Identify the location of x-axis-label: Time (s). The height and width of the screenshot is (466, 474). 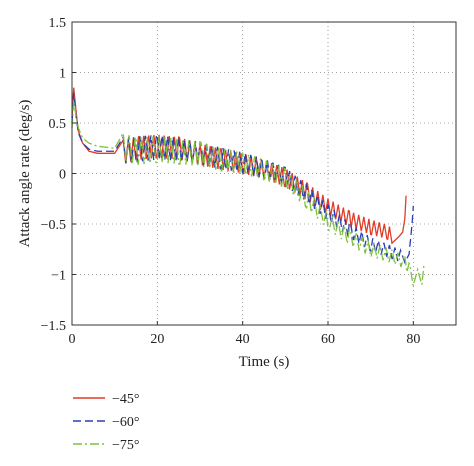
(264, 362).